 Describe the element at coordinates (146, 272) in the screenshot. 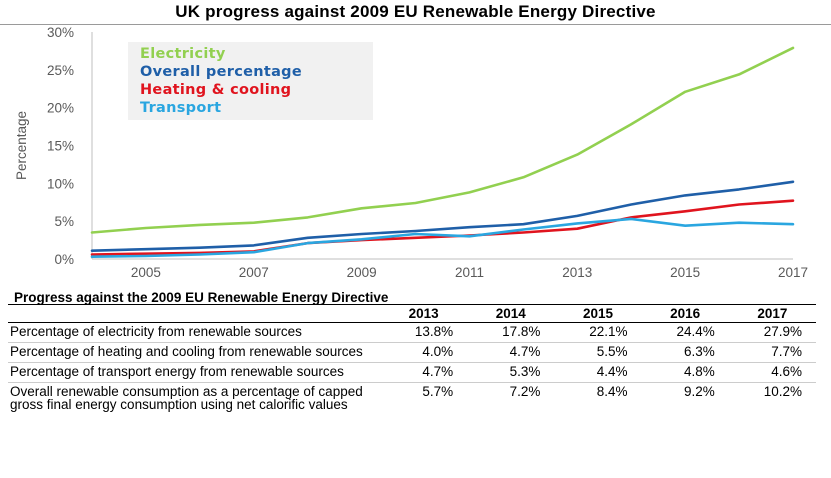

I see `x-tick-label: 2005` at that location.